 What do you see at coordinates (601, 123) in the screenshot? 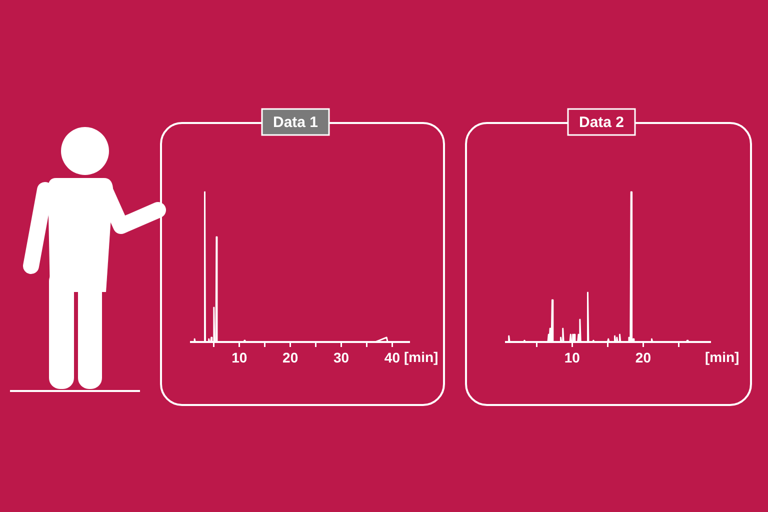
I see `chart-title: Data 2` at bounding box center [601, 123].